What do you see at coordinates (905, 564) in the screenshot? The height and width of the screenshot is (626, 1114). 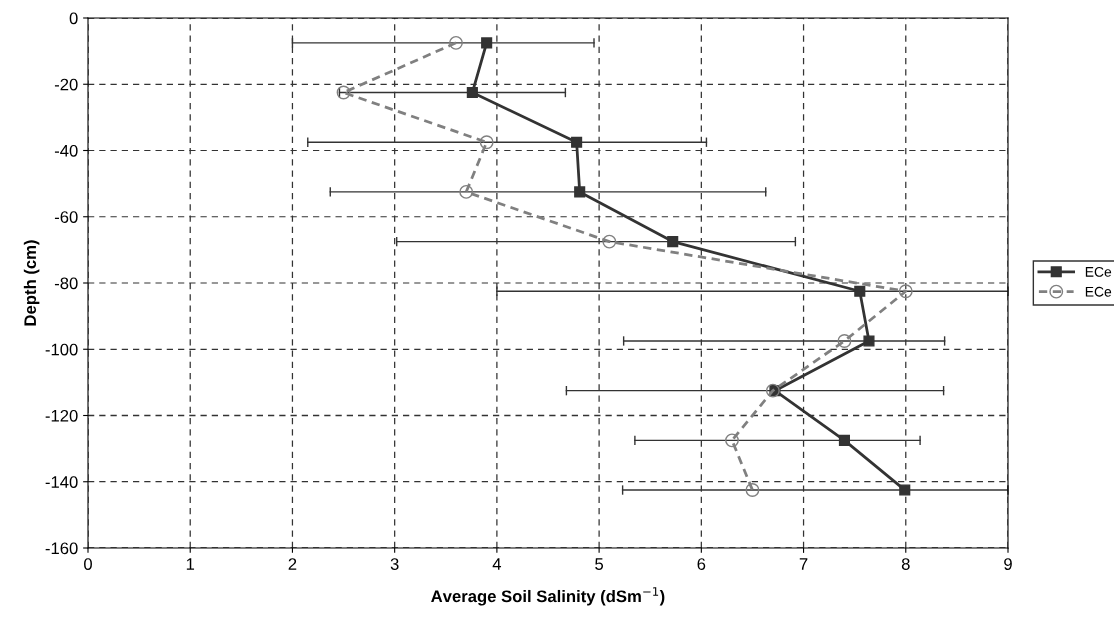 I see `x-tick-label: 8` at bounding box center [905, 564].